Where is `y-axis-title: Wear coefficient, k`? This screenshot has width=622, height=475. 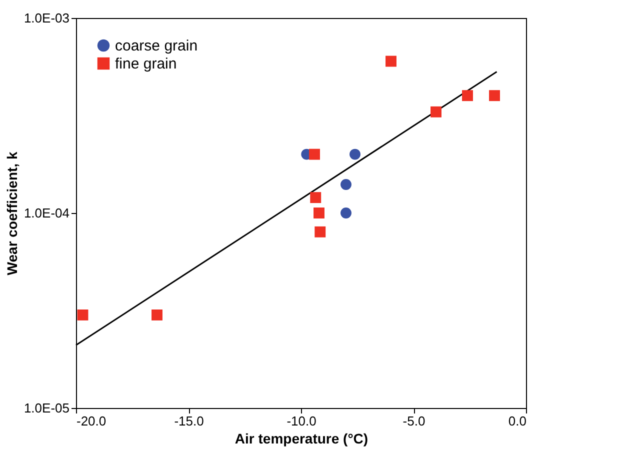
y-axis-title: Wear coefficient, k is located at coordinates (12, 214).